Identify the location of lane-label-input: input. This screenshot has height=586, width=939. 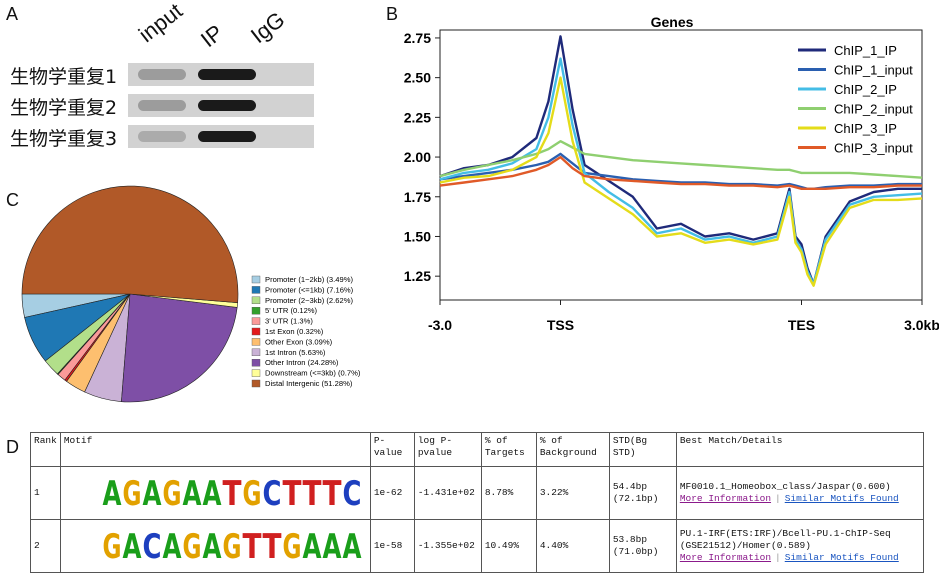
(160, 24).